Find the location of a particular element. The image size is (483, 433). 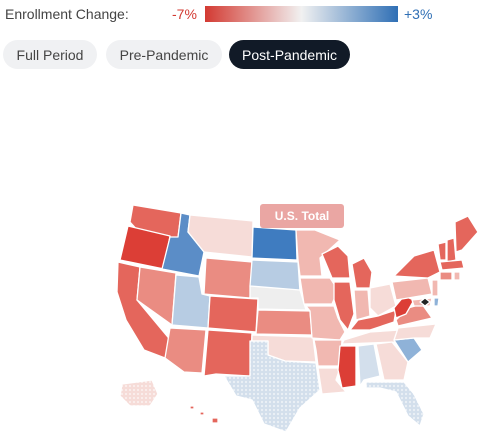

state-connecticut is located at coordinates (446, 276).